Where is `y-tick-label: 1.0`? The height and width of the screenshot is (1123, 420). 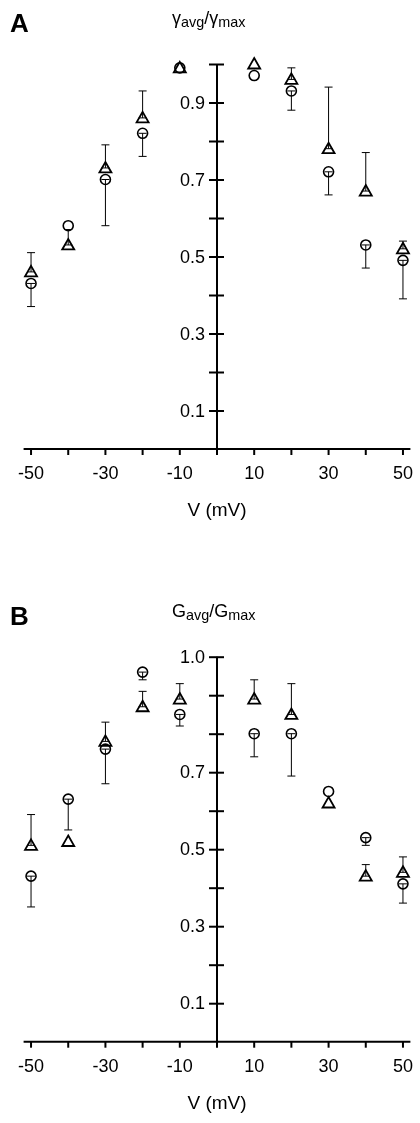 y-tick-label: 1.0 is located at coordinates (192, 656).